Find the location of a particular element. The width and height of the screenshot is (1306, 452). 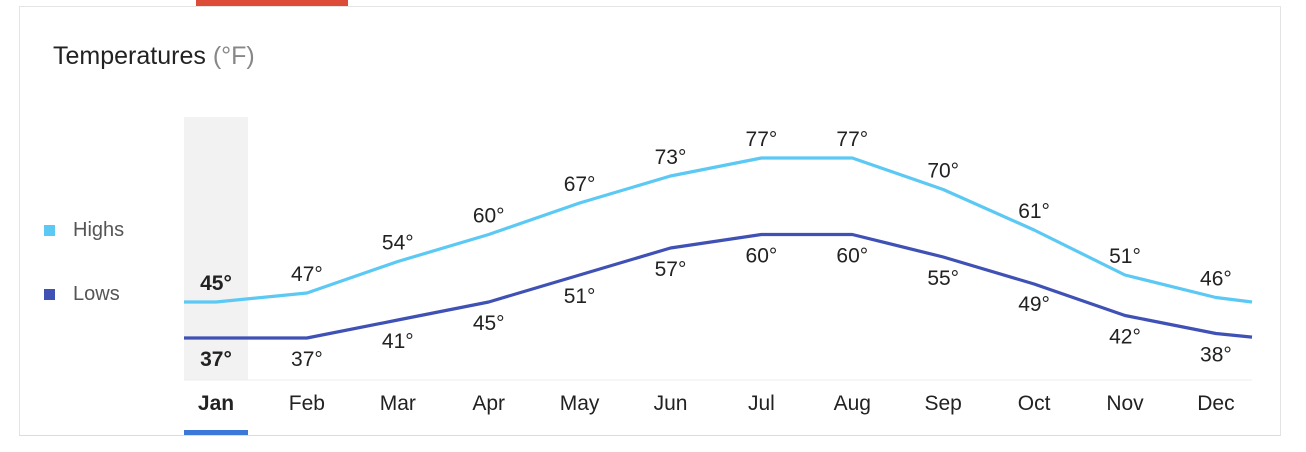

data-label-low: 51° is located at coordinates (580, 296).